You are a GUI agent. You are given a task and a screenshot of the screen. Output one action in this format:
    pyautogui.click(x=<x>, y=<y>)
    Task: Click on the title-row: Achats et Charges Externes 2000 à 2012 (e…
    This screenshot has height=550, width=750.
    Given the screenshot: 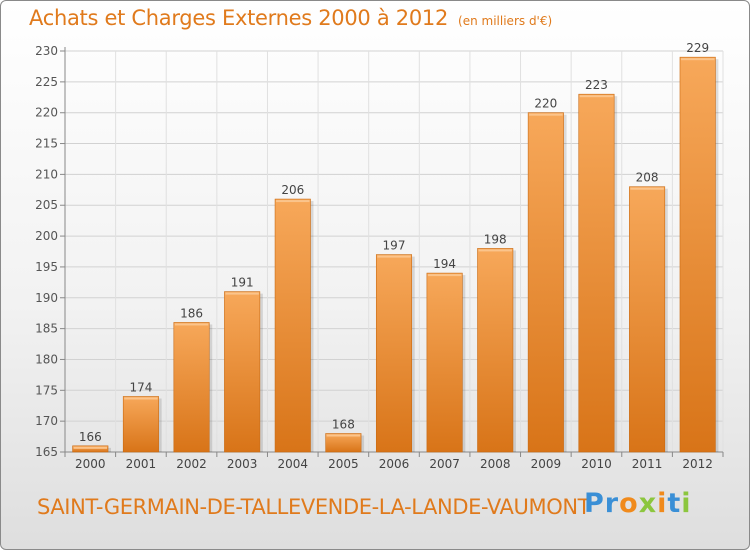 What is the action you would take?
    pyautogui.click(x=290, y=18)
    